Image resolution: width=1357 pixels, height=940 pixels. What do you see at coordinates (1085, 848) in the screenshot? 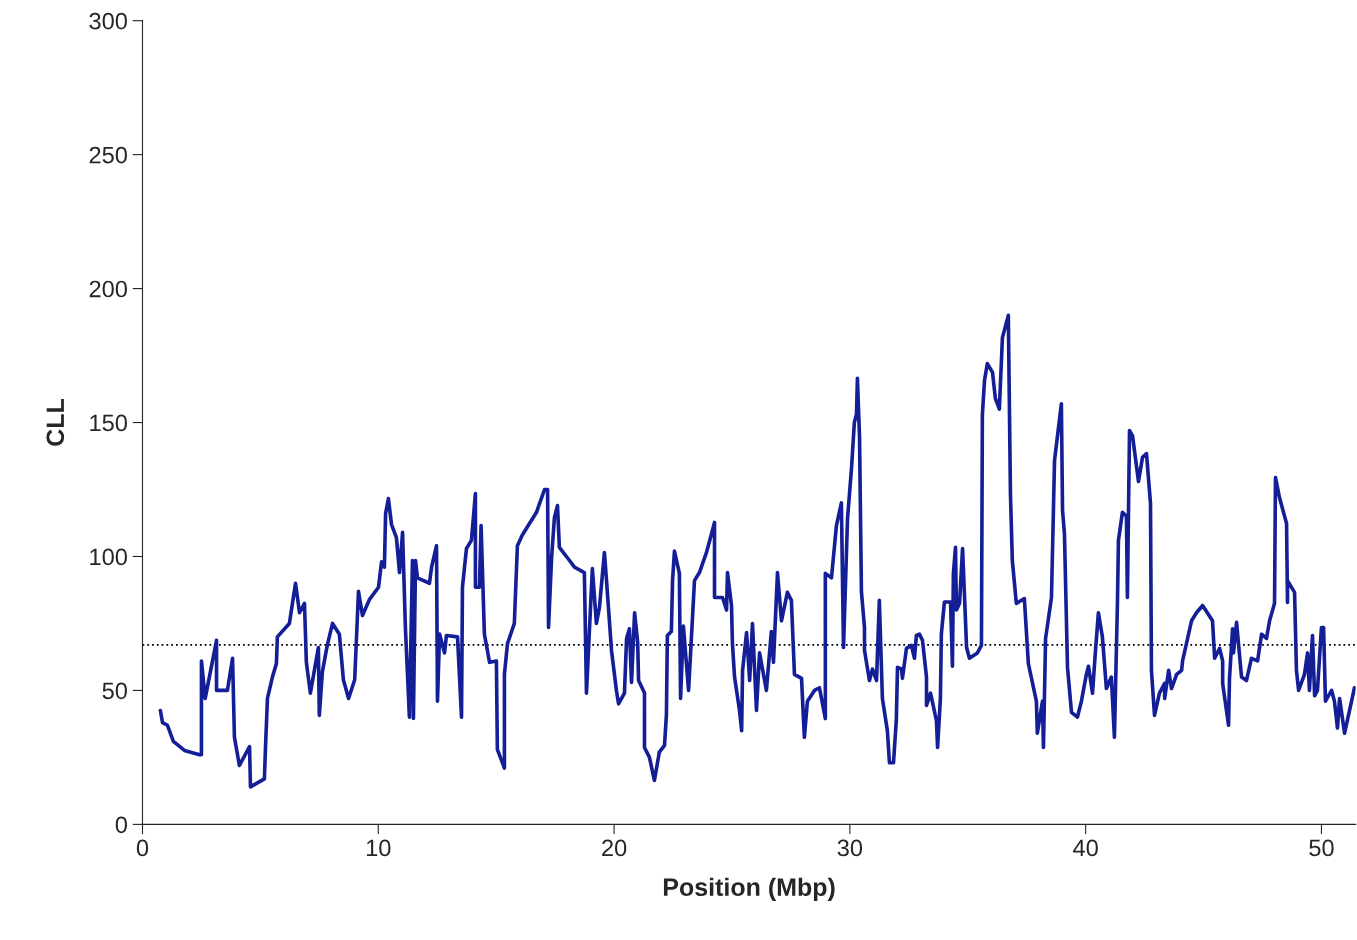
I see `x-tick-label: 40` at bounding box center [1085, 848].